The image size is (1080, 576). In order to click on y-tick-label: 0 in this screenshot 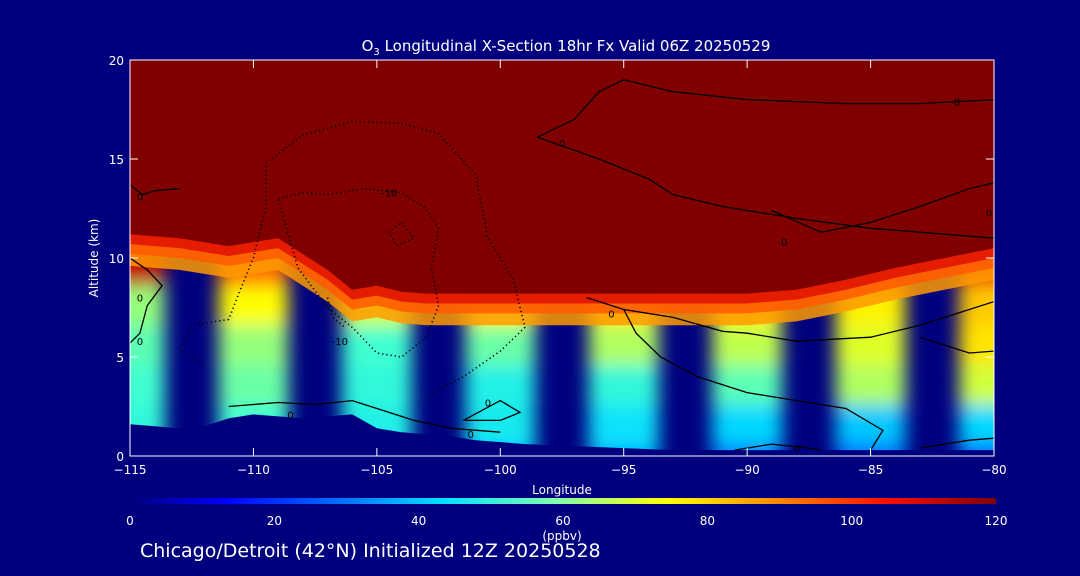, I will do `click(120, 457)`.